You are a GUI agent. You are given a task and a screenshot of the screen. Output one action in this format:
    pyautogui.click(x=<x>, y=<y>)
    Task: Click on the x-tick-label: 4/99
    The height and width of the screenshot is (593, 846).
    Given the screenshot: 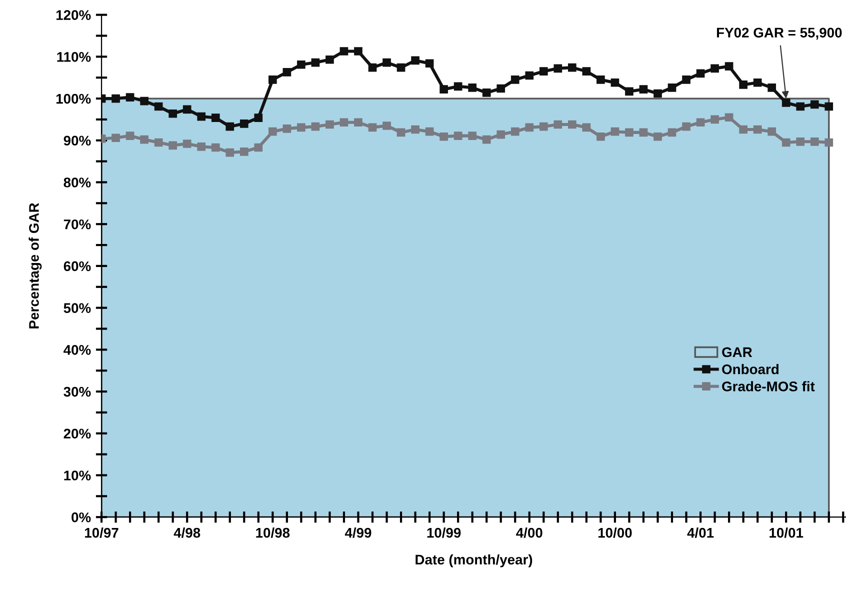 What is the action you would take?
    pyautogui.click(x=358, y=533)
    